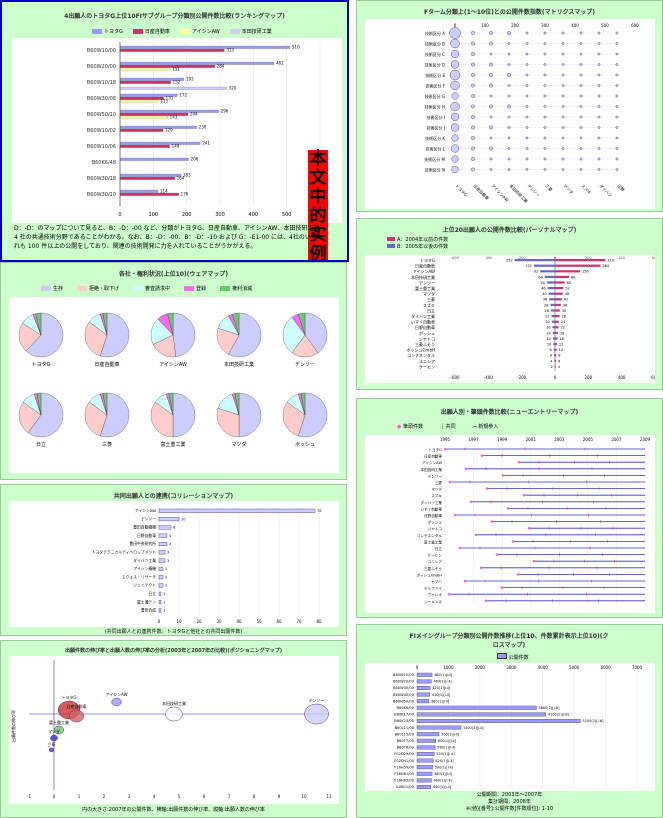 This screenshot has width=663, height=818. What do you see at coordinates (183, 95) in the screenshot?
I see `ranking-value-label: 172` at bounding box center [183, 95].